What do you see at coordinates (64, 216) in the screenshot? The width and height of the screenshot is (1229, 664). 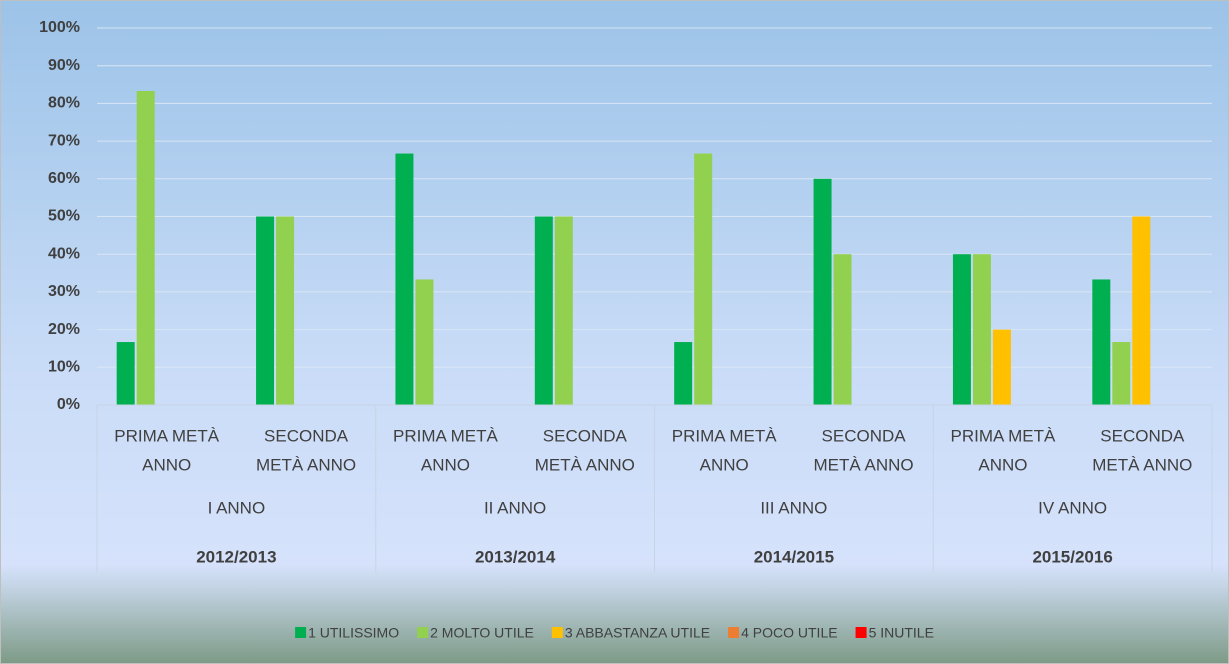 I see `y-tick-label: 50%` at bounding box center [64, 216].